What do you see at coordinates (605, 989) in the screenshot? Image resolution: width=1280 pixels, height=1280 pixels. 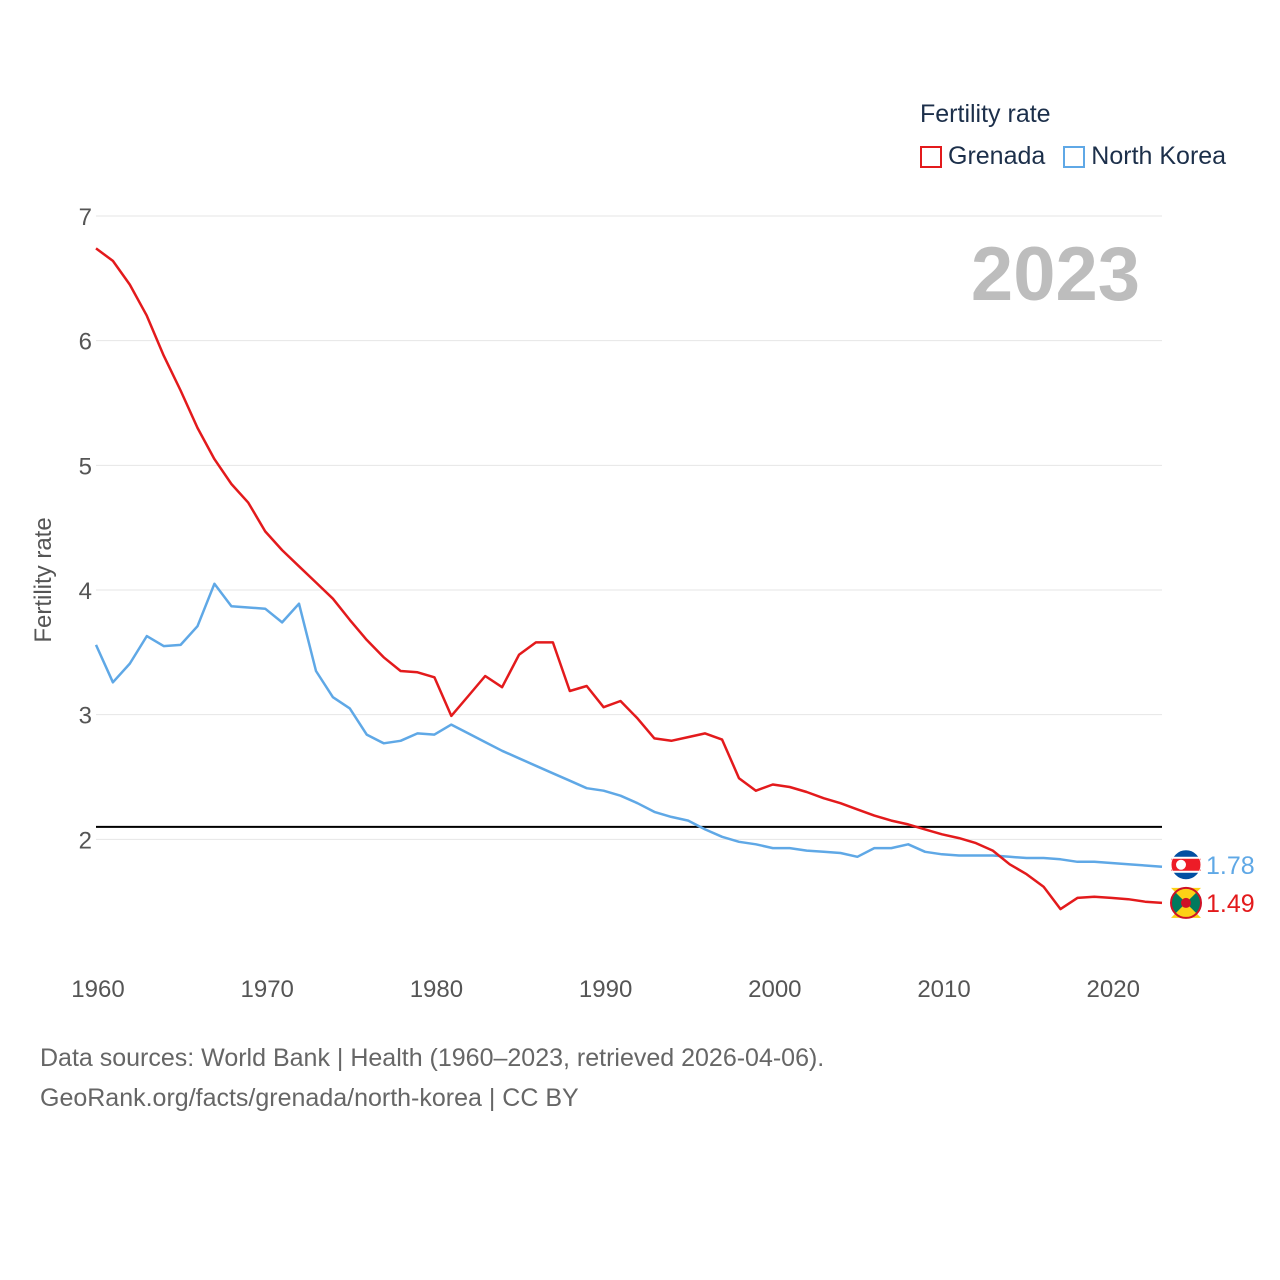 I see `x-tick-label-1990: 1990` at bounding box center [605, 989].